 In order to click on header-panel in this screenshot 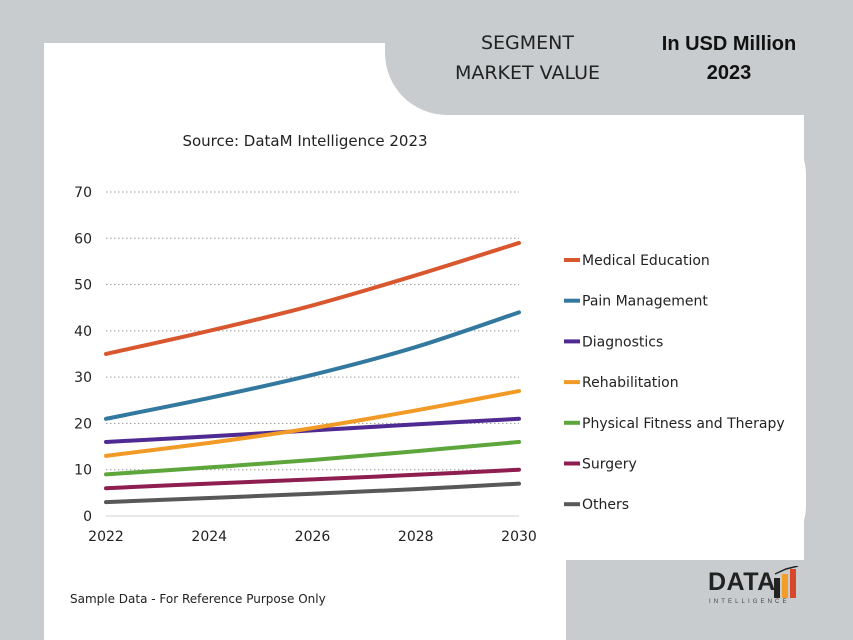, I will do `click(619, 57)`.